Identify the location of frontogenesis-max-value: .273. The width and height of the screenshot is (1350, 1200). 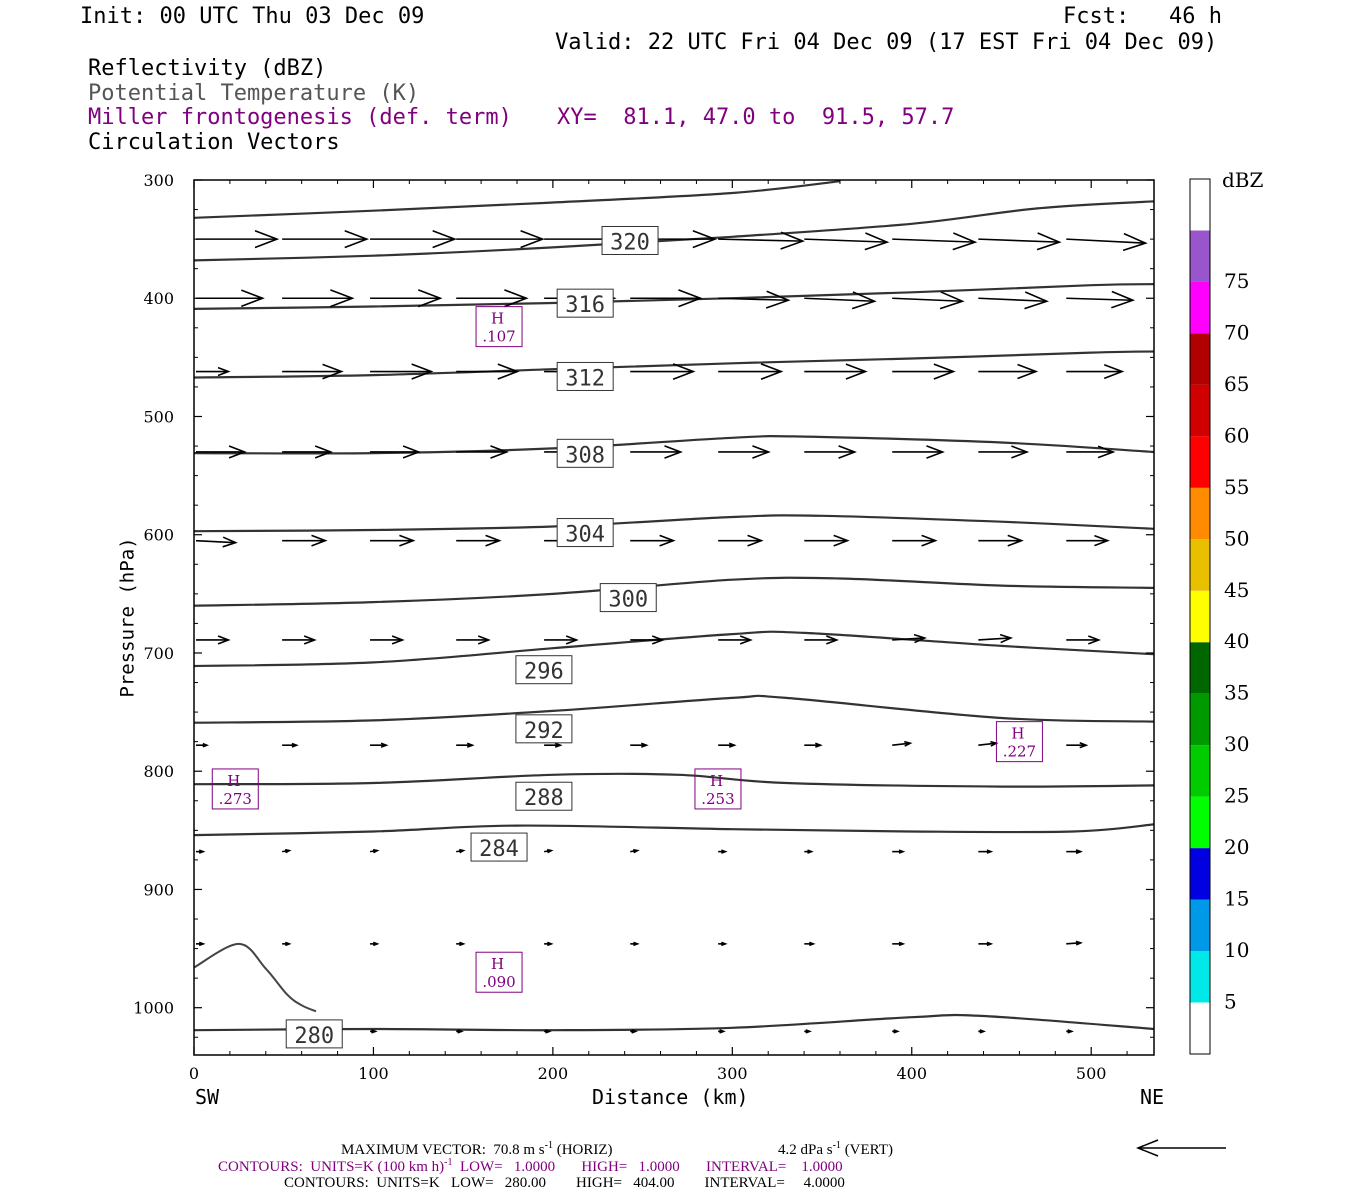
(235, 799).